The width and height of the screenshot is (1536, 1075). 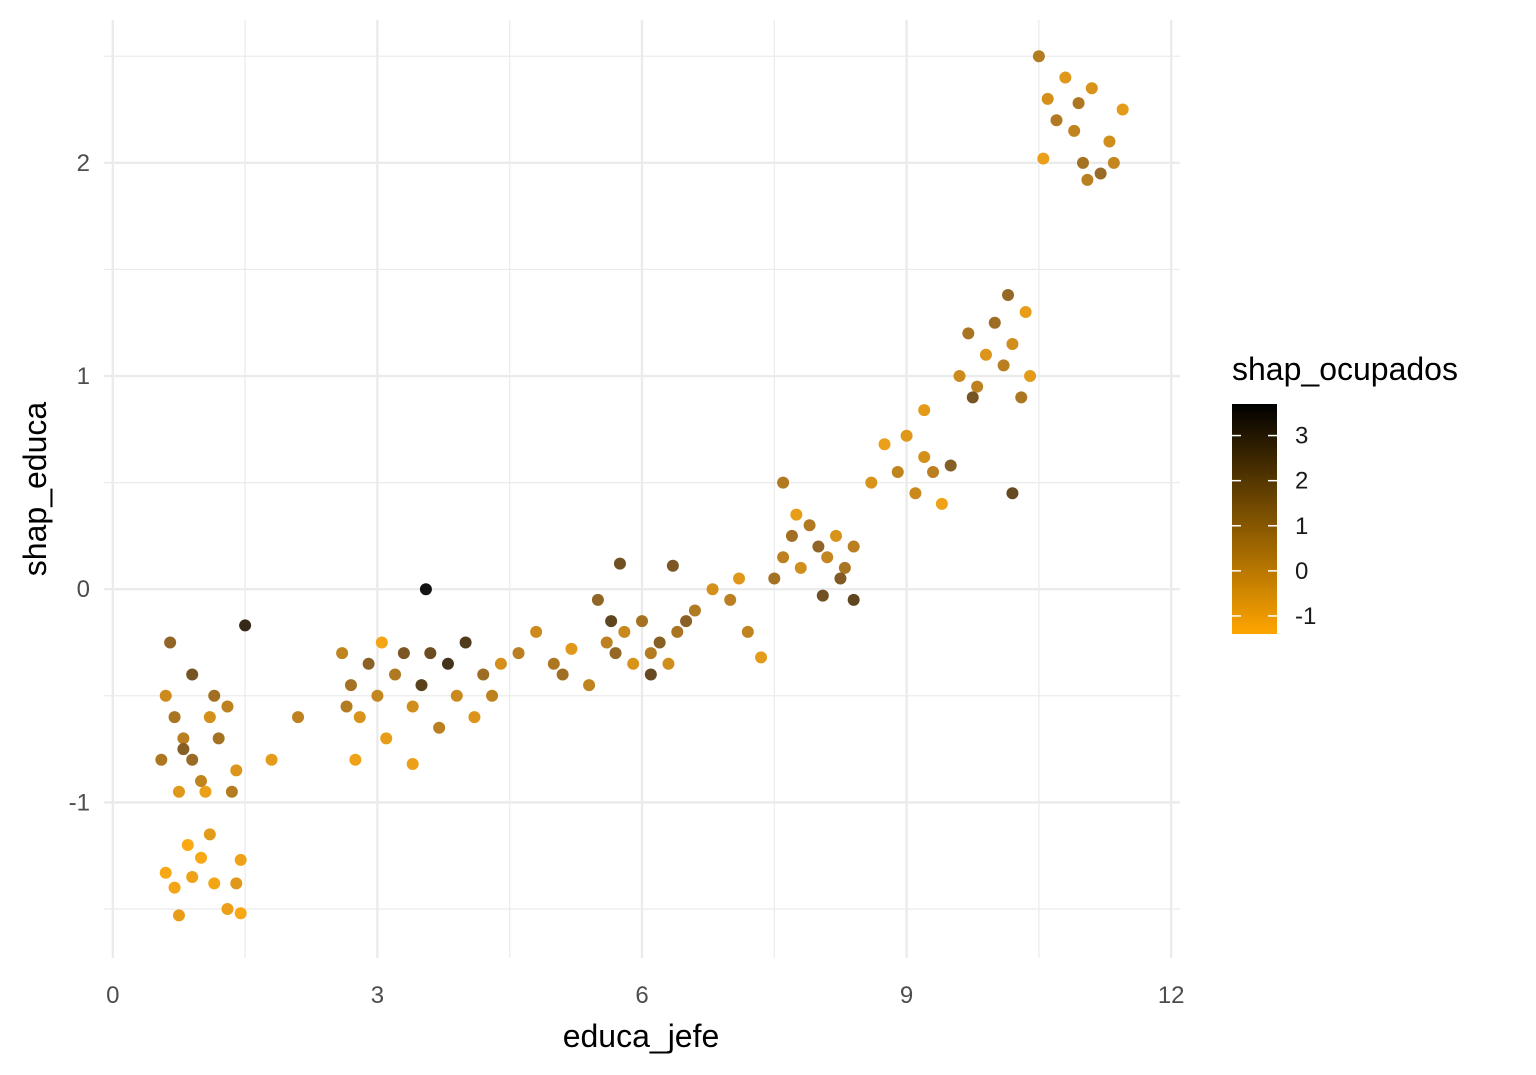 I want to click on y-tick-label: 2, so click(x=83, y=163).